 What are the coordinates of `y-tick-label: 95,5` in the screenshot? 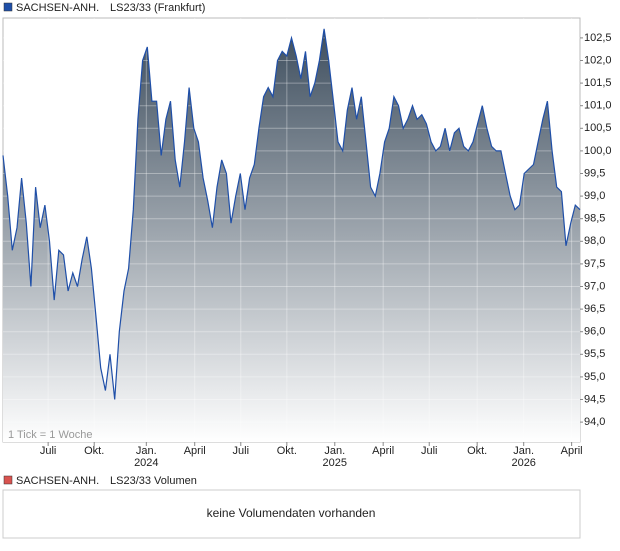 It's located at (594, 354).